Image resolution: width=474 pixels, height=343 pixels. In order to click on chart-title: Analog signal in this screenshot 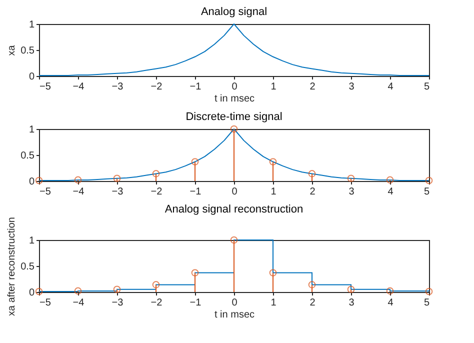, I will do `click(234, 12)`.